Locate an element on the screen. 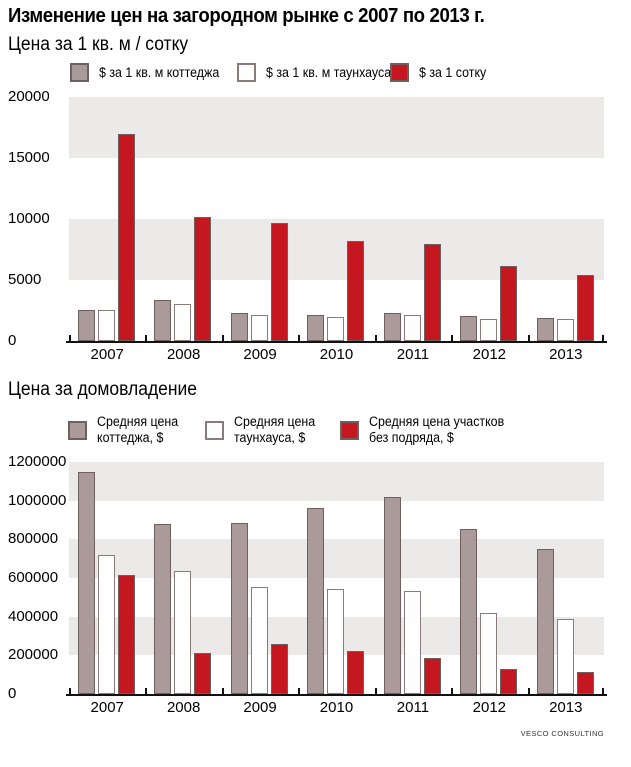 The width and height of the screenshot is (631, 767). chart2-x-axis-line is located at coordinates (336, 695).